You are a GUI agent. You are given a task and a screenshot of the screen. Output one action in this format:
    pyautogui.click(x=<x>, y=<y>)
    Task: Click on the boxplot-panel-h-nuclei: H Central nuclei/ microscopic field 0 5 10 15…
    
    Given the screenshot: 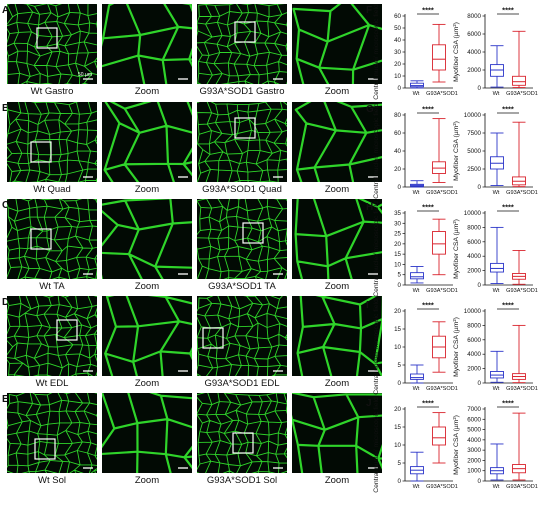 What is the action you would take?
    pyautogui.click(x=412, y=249)
    